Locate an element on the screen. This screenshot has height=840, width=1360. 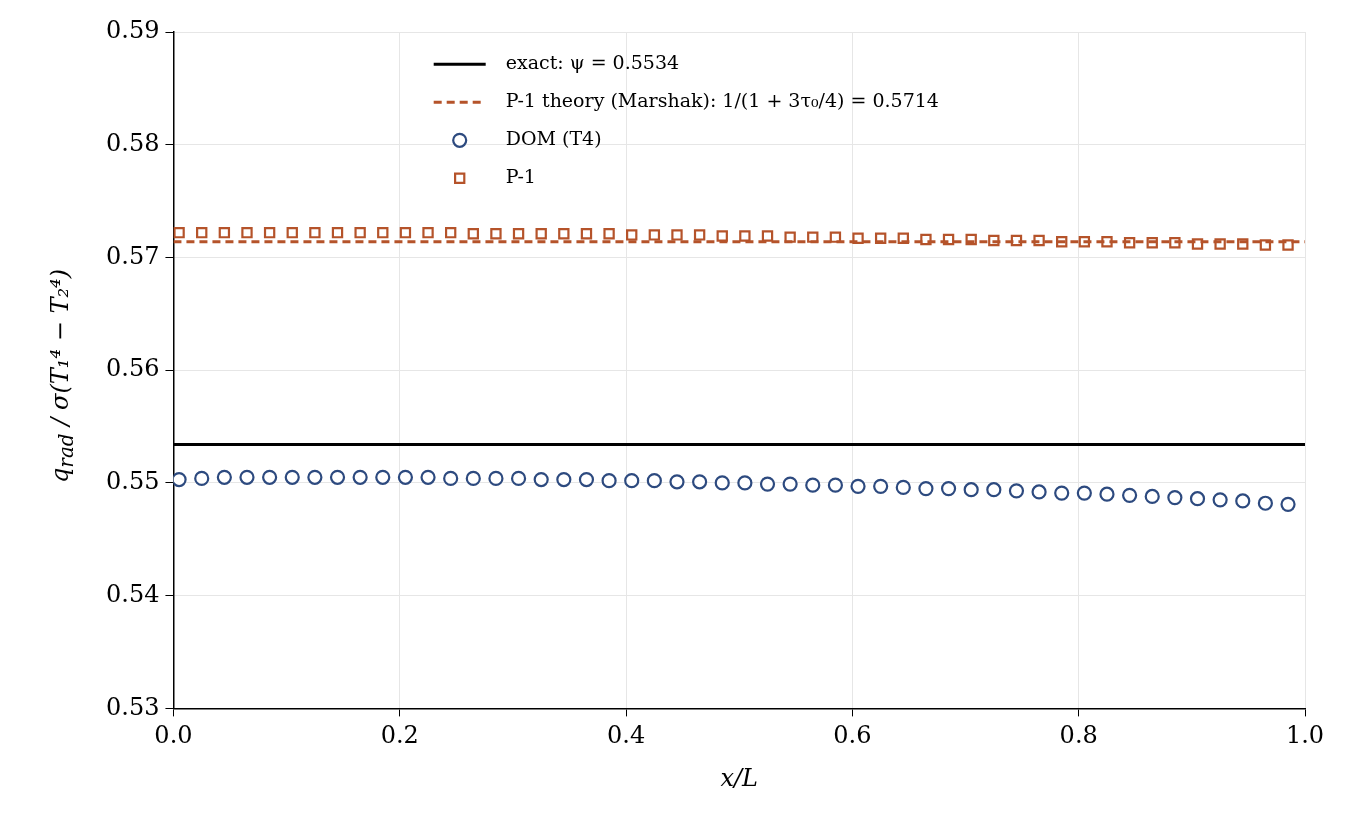
legend-label: P-1 is located at coordinates (520, 176).